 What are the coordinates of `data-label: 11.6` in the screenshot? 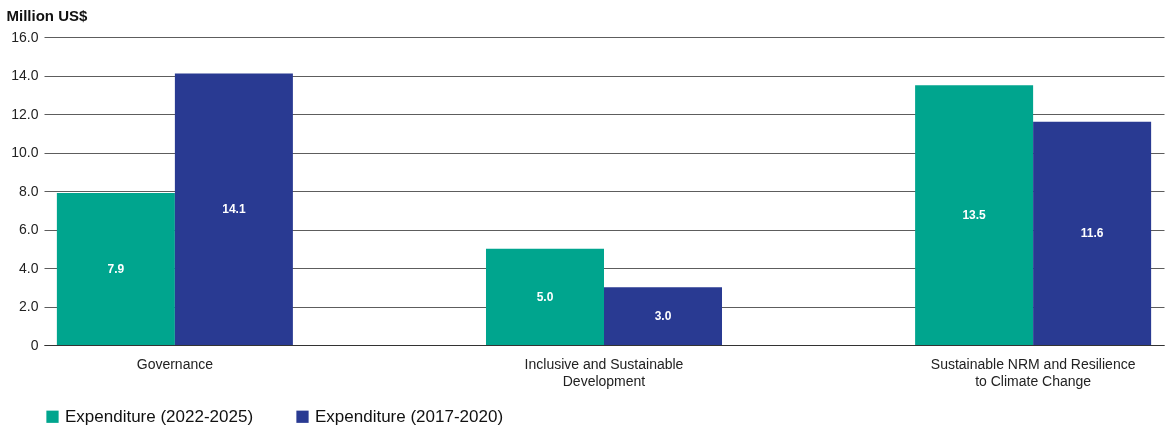 It's located at (1092, 233).